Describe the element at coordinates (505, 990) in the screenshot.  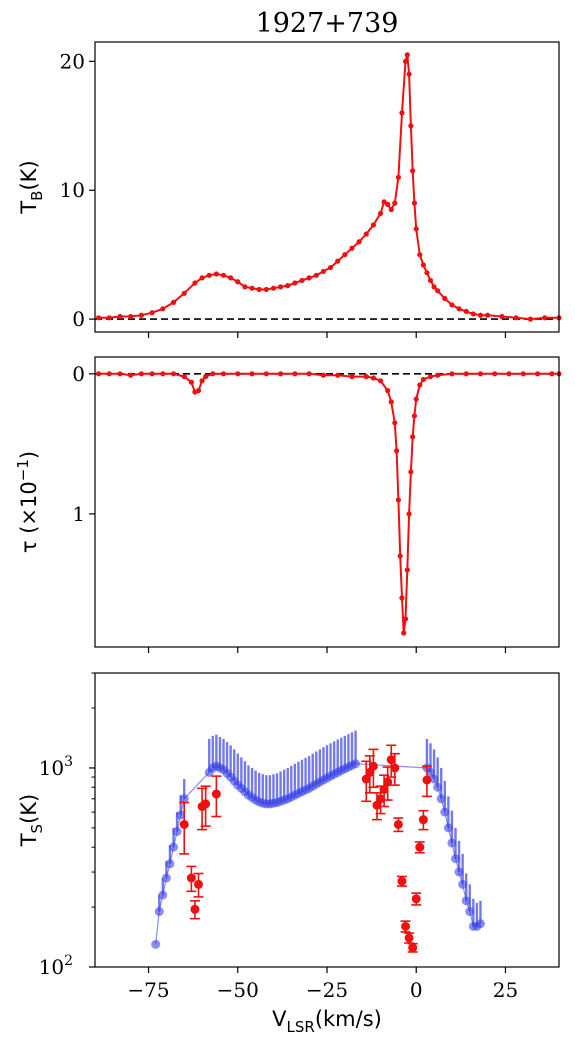
I see `x-tick-label: 25` at that location.